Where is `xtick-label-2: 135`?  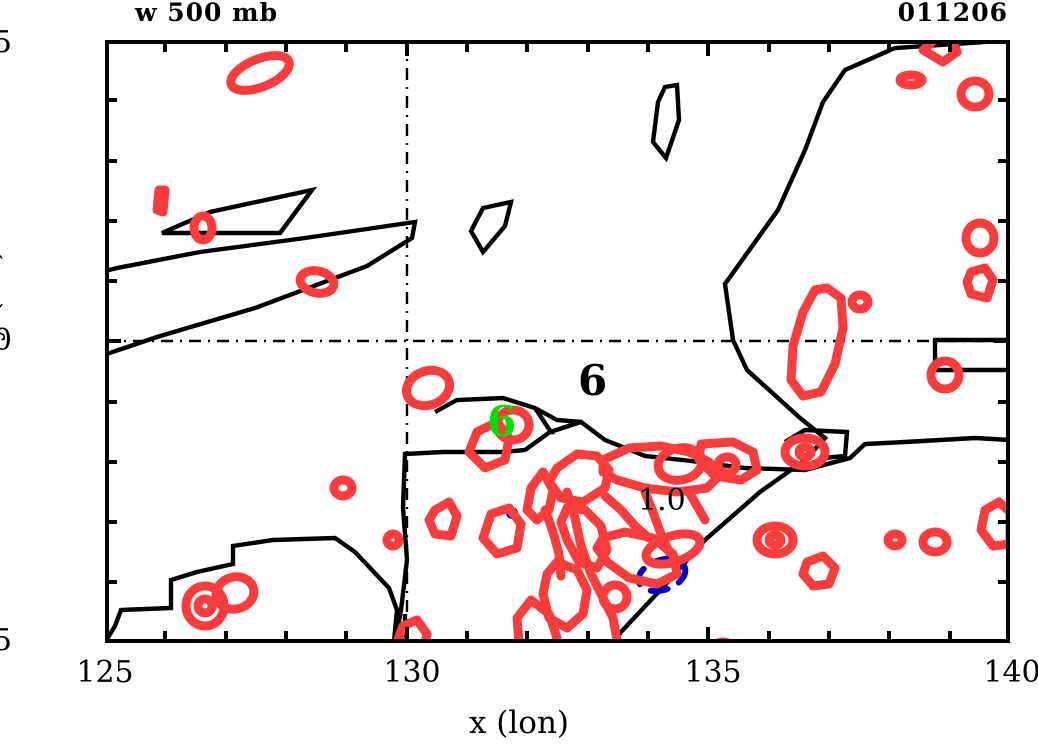
xtick-label-2: 135 is located at coordinates (713, 672).